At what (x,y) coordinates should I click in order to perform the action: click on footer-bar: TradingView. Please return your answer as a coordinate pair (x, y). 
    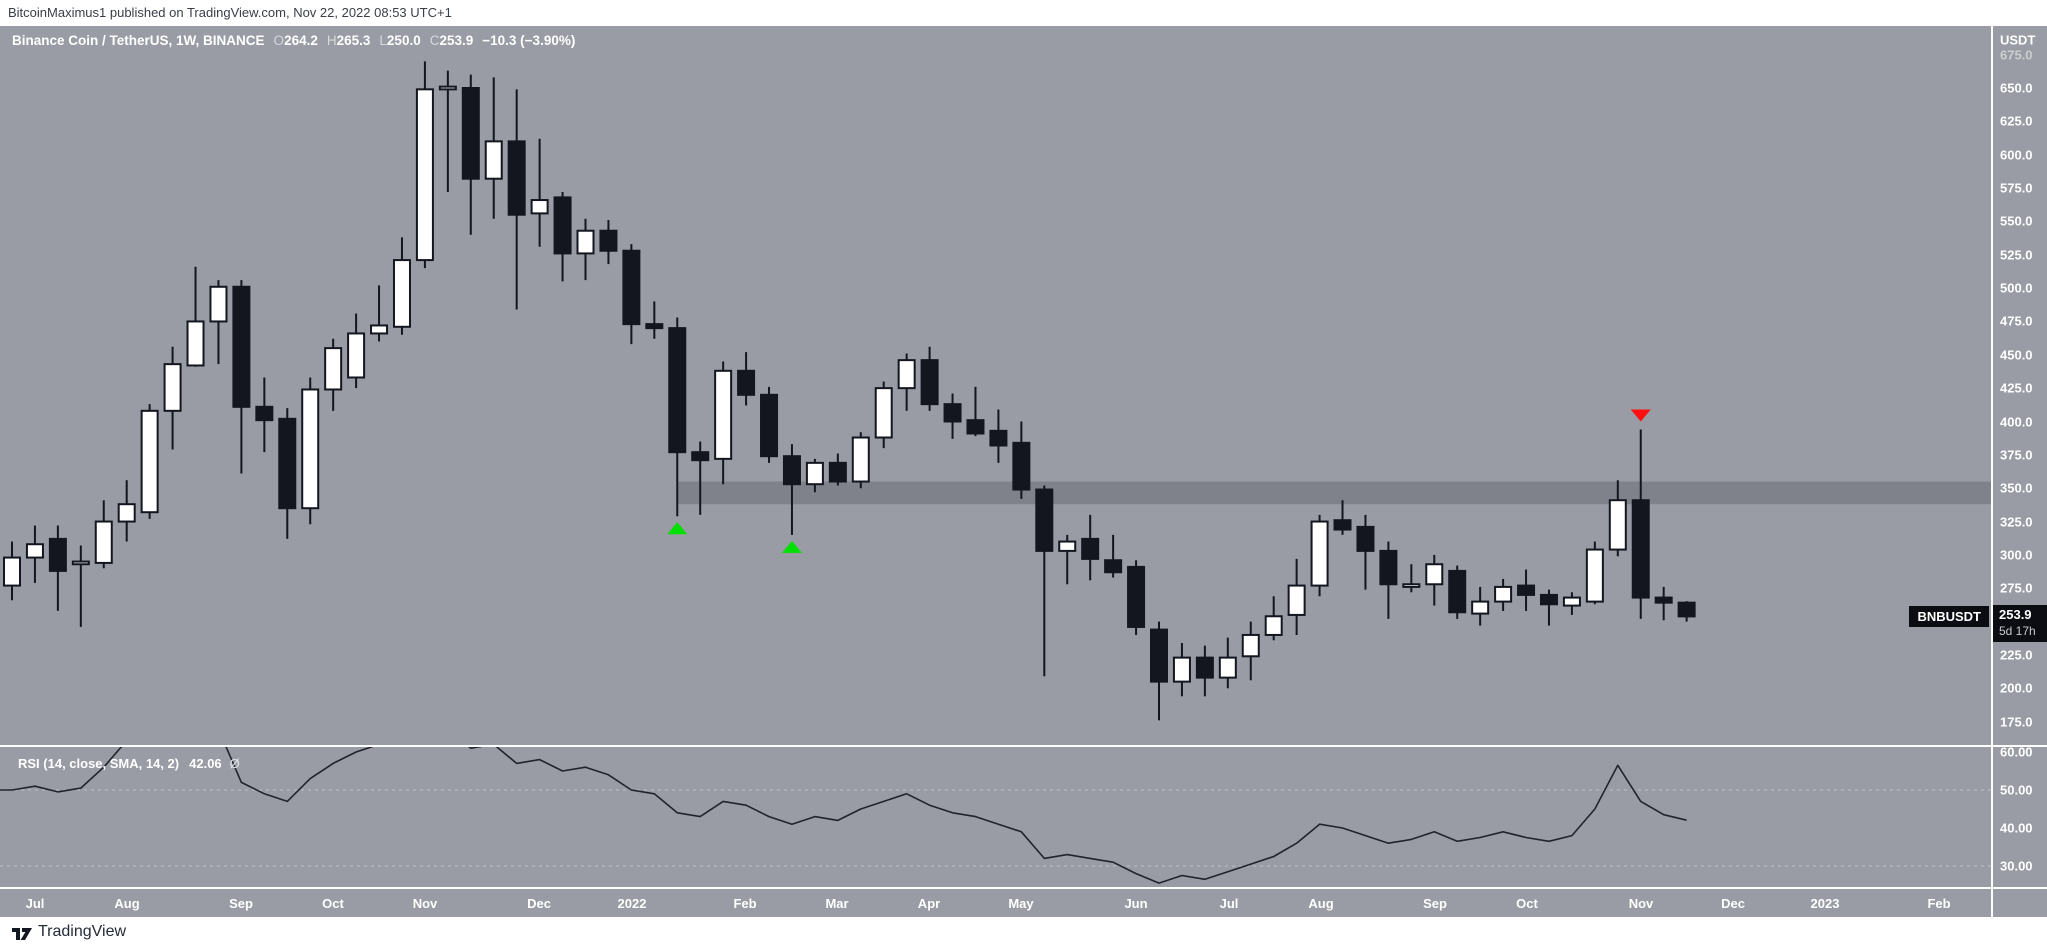
    Looking at the image, I should click on (1023, 933).